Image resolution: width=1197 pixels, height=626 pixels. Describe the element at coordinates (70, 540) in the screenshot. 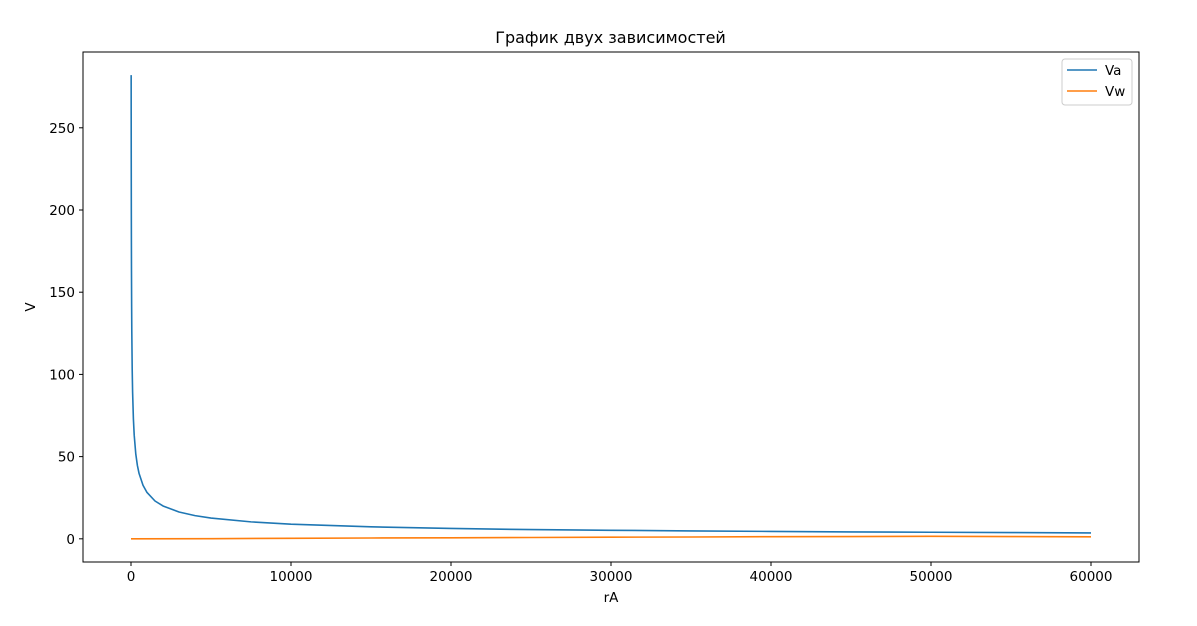

I see `y-tick-label: 0` at that location.